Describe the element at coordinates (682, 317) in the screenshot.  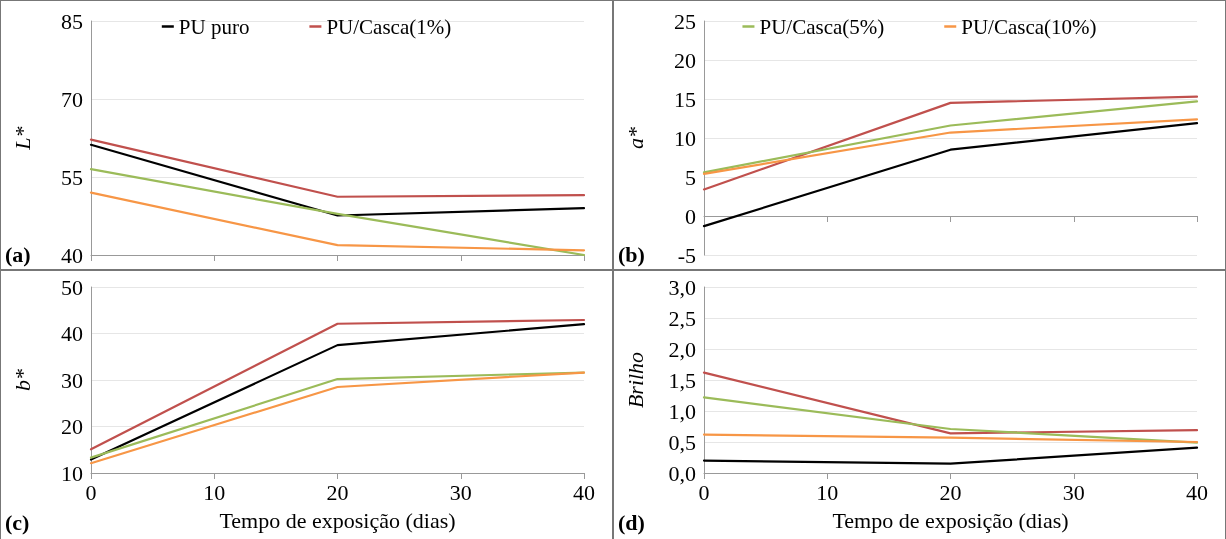
I see `y-tick-label: 2,5` at that location.